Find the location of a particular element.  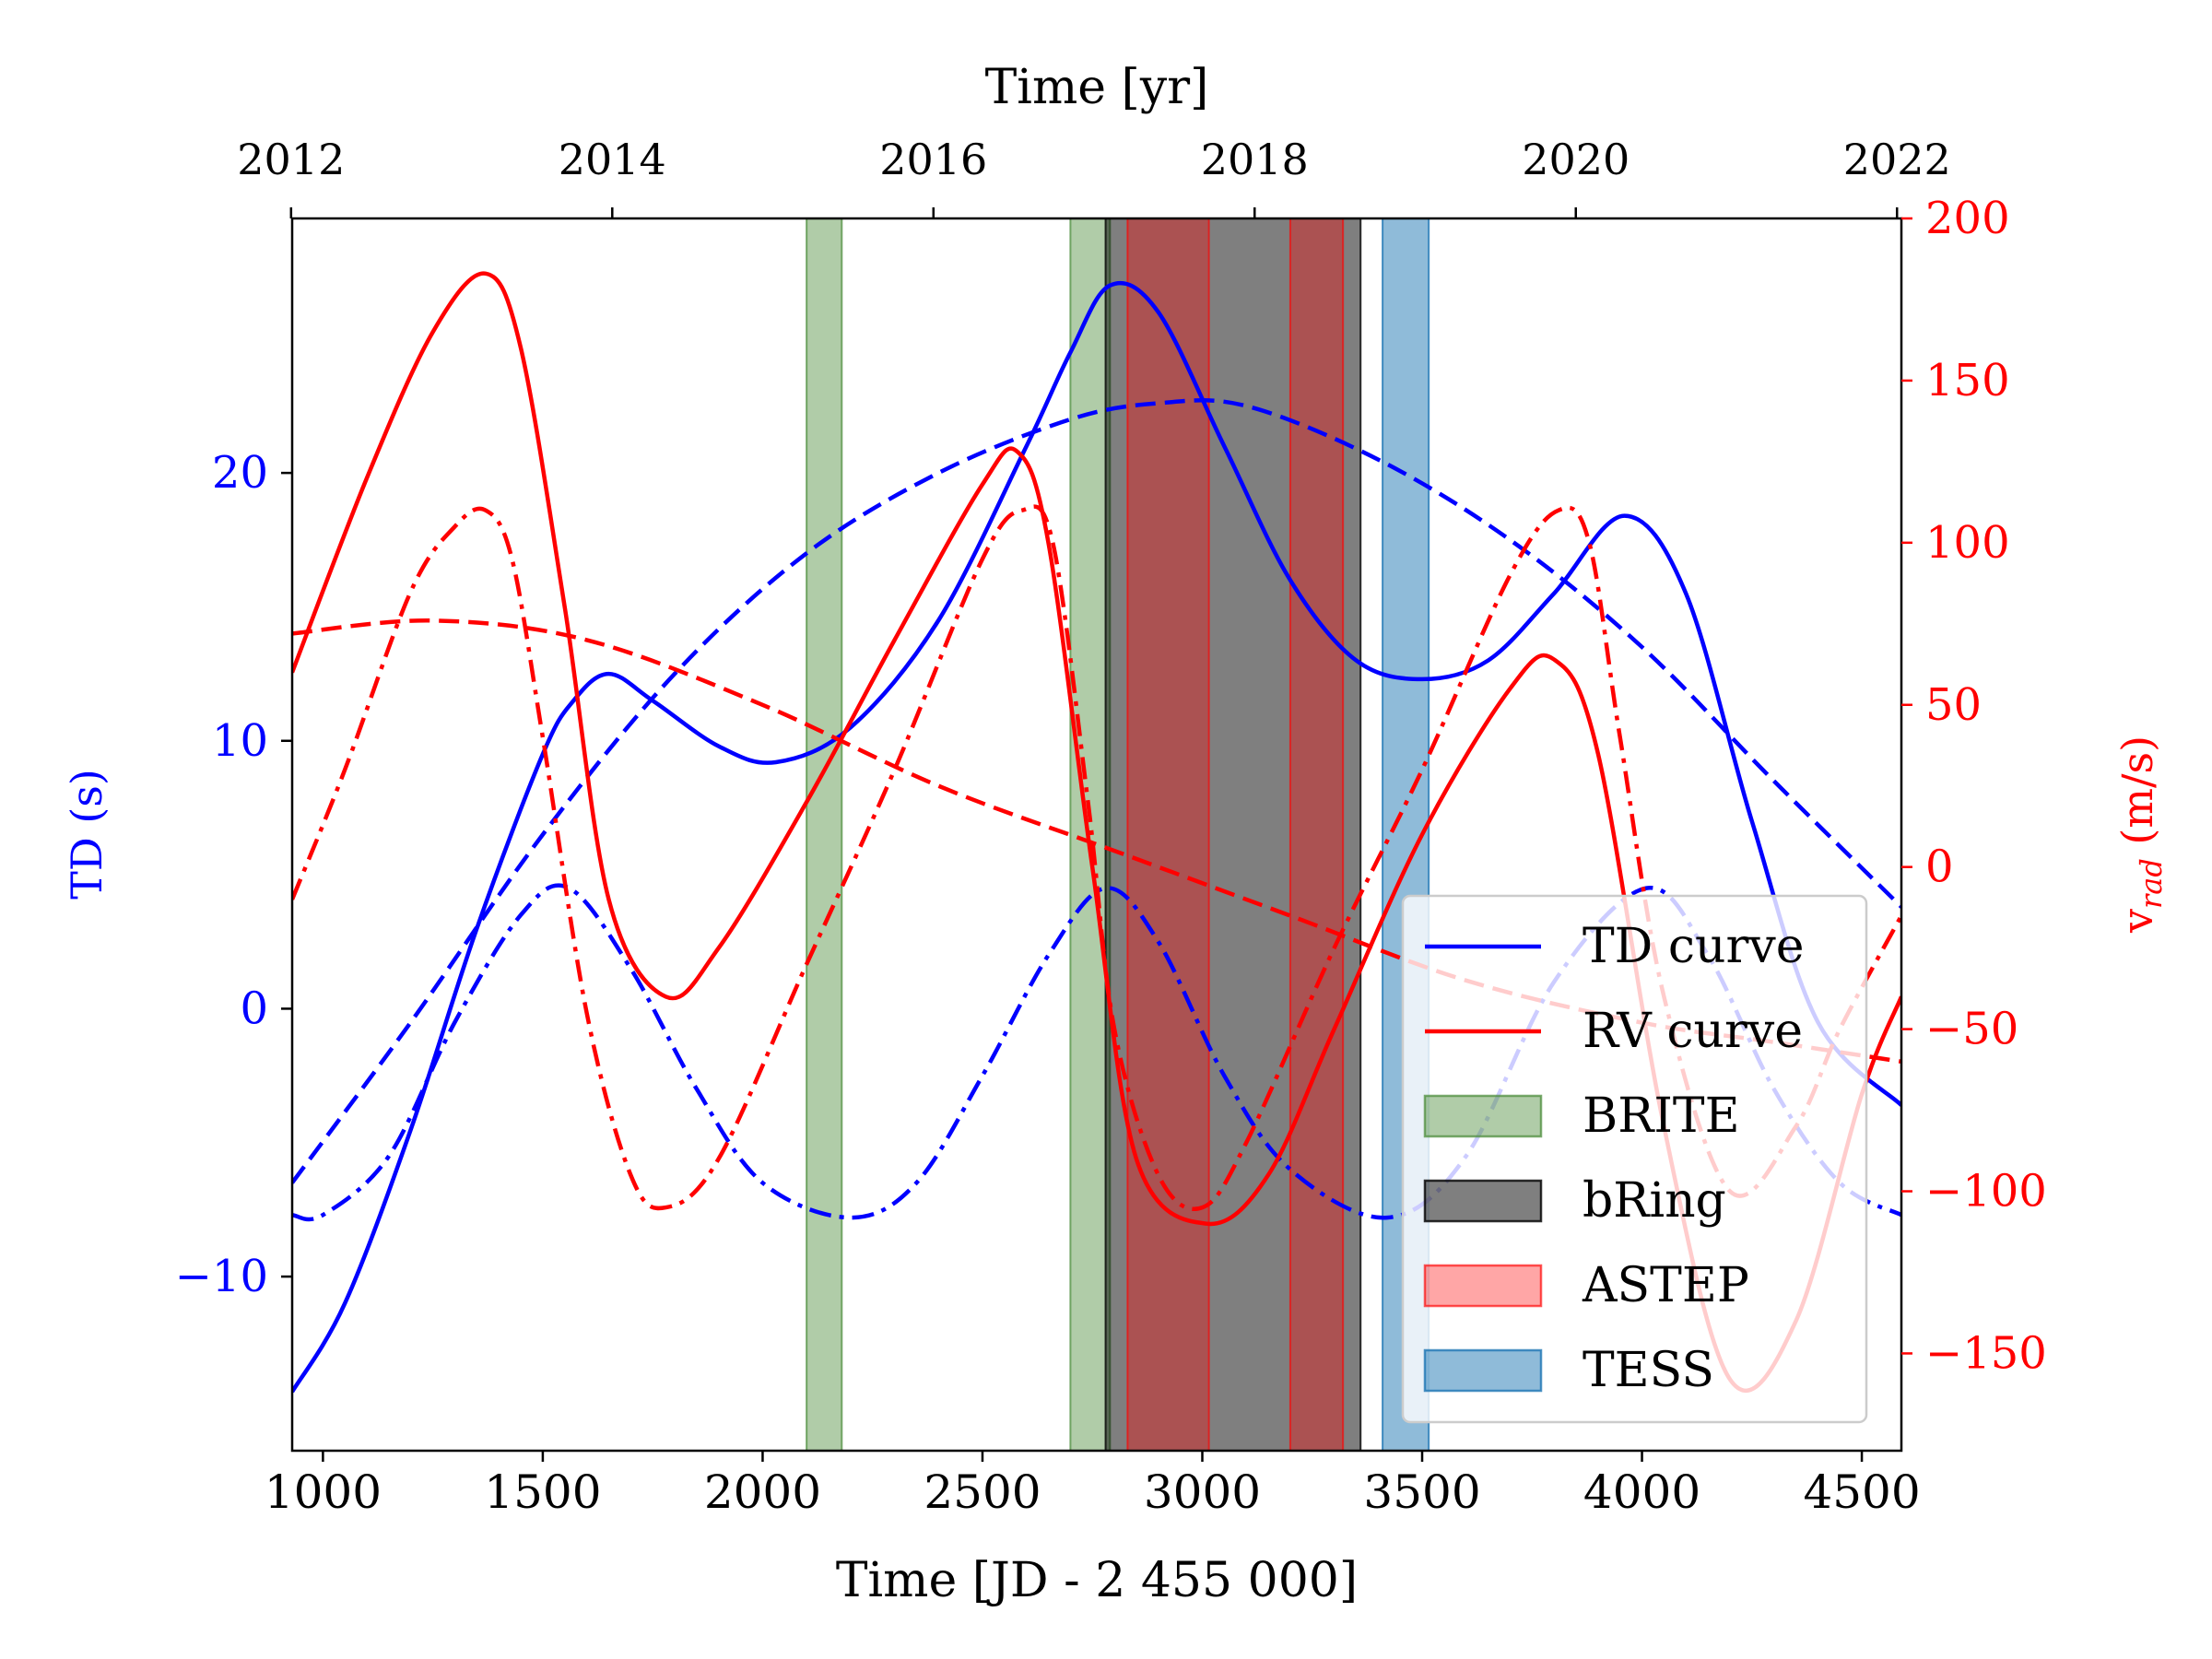

legend: TD curve RV curve BRITE bRing ASTEP TESS is located at coordinates (1634, 1159).